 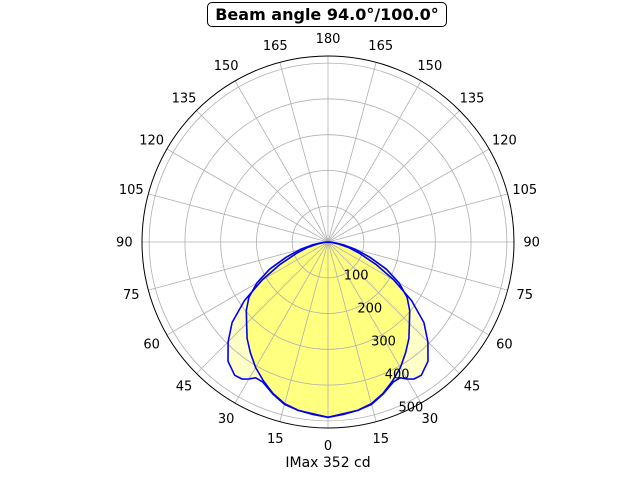 I want to click on angle-tick-label: 180, so click(x=328, y=39).